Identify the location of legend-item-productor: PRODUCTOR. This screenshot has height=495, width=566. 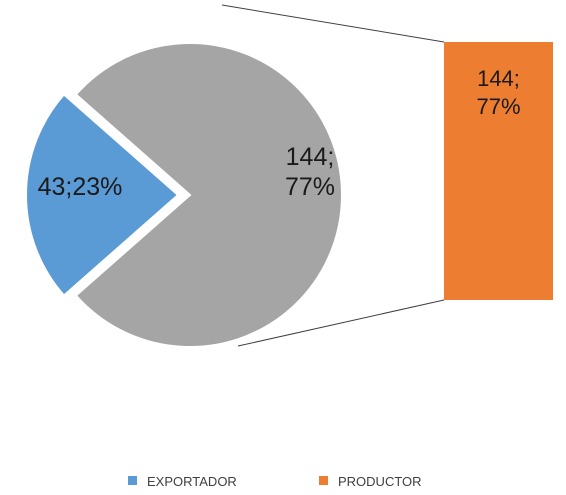
(370, 481).